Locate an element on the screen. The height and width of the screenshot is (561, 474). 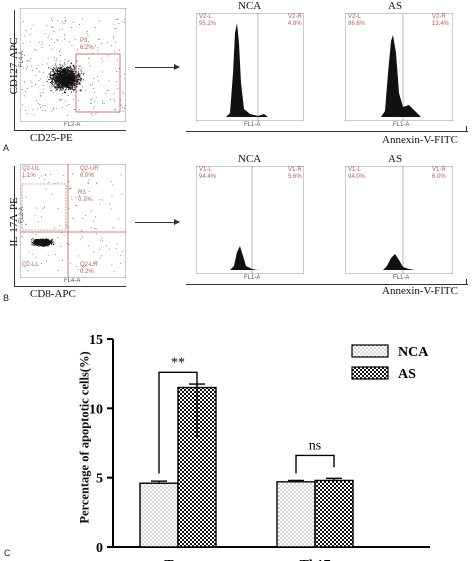
significance-label-treg: ** is located at coordinates (178, 362).